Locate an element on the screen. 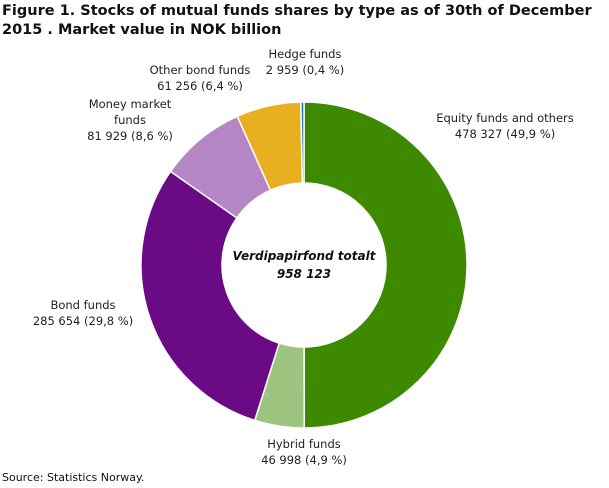 The width and height of the screenshot is (609, 488). slice-label: Money market funds 81 929 (8,6 %) is located at coordinates (130, 120).